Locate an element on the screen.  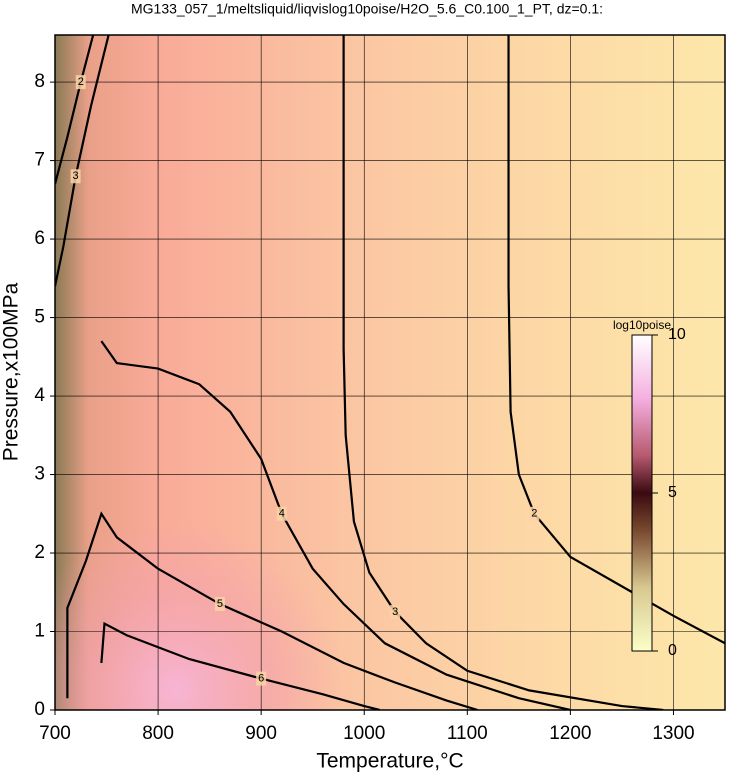
y-tick-label: 3 is located at coordinates (39, 474).